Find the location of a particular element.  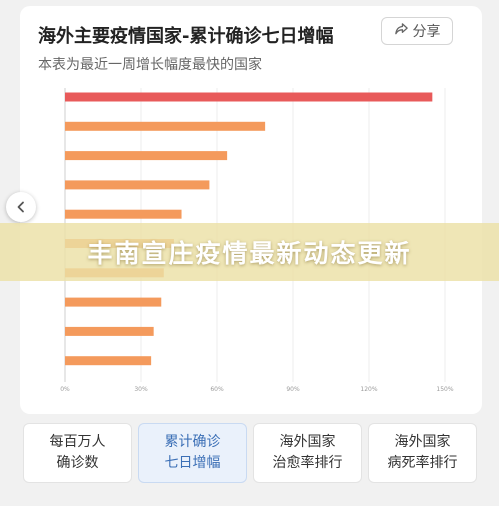

x-tick-label: 150% is located at coordinates (444, 389).